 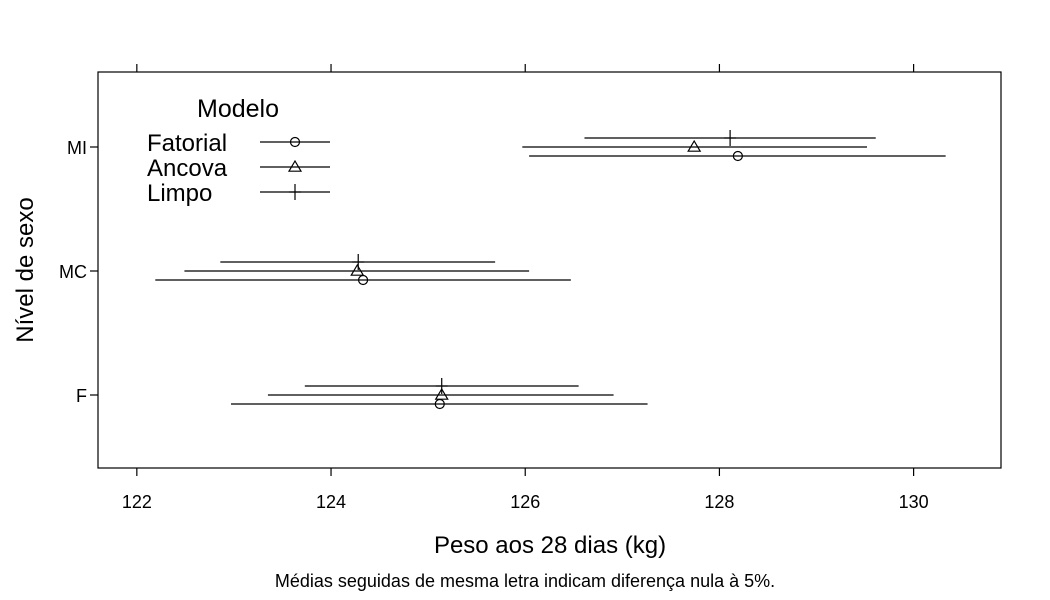 What do you see at coordinates (187, 143) in the screenshot?
I see `legend-label: Fatorial` at bounding box center [187, 143].